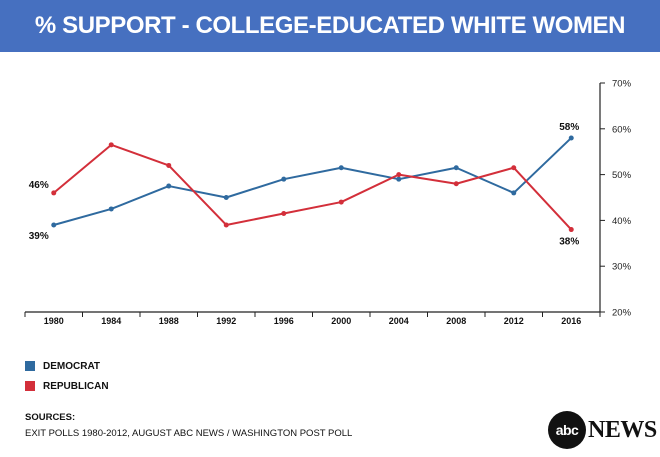 The height and width of the screenshot is (457, 660). I want to click on x-tick-label: 2008, so click(456, 321).